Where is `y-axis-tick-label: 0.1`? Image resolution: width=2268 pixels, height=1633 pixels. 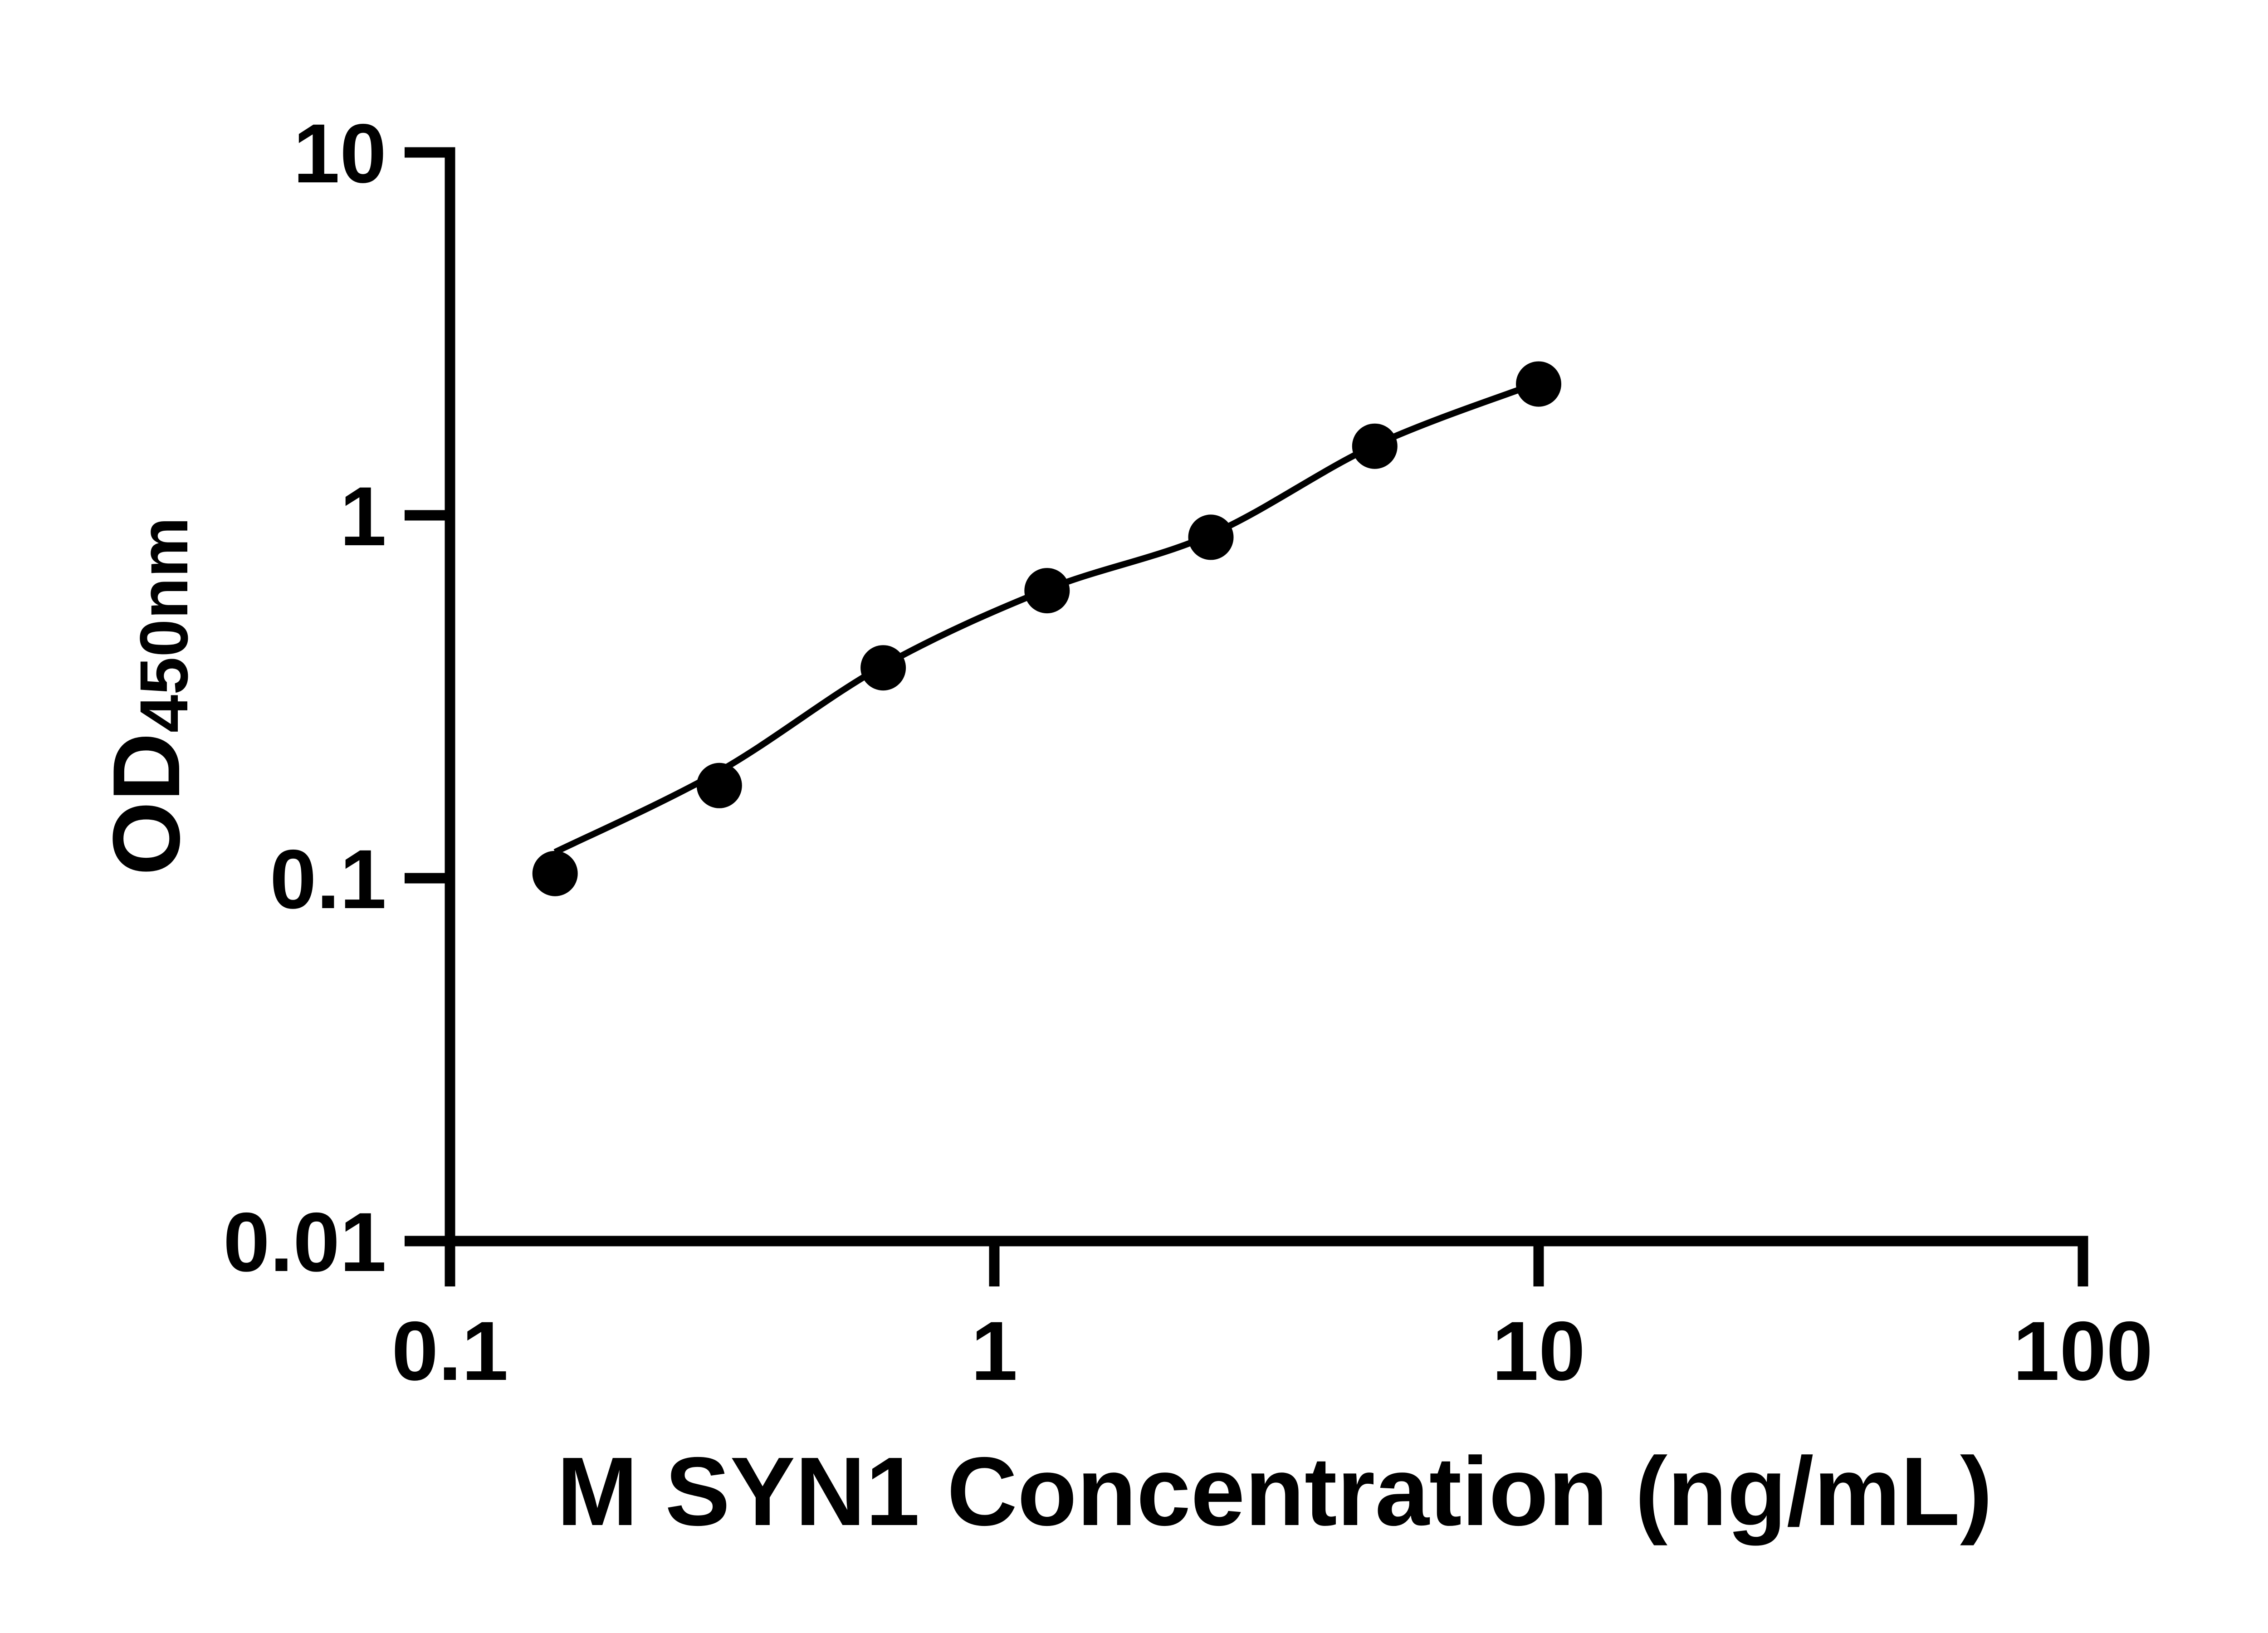 y-axis-tick-label: 0.1 is located at coordinates (328, 879).